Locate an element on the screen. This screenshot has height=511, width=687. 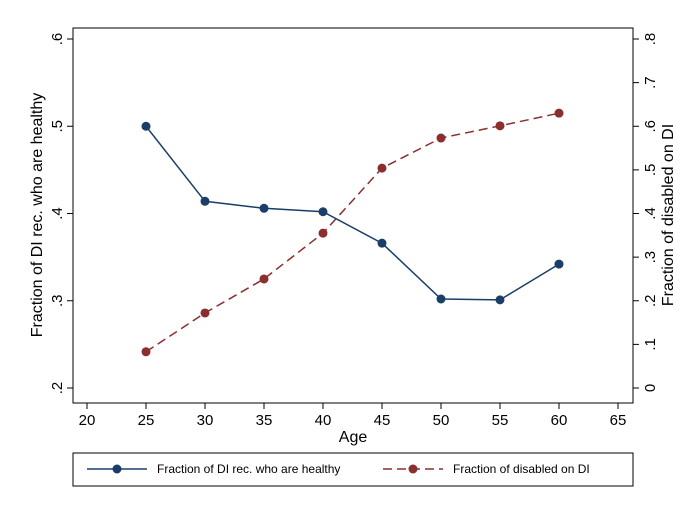
y-right-tick-label: .5 is located at coordinates (650, 170).